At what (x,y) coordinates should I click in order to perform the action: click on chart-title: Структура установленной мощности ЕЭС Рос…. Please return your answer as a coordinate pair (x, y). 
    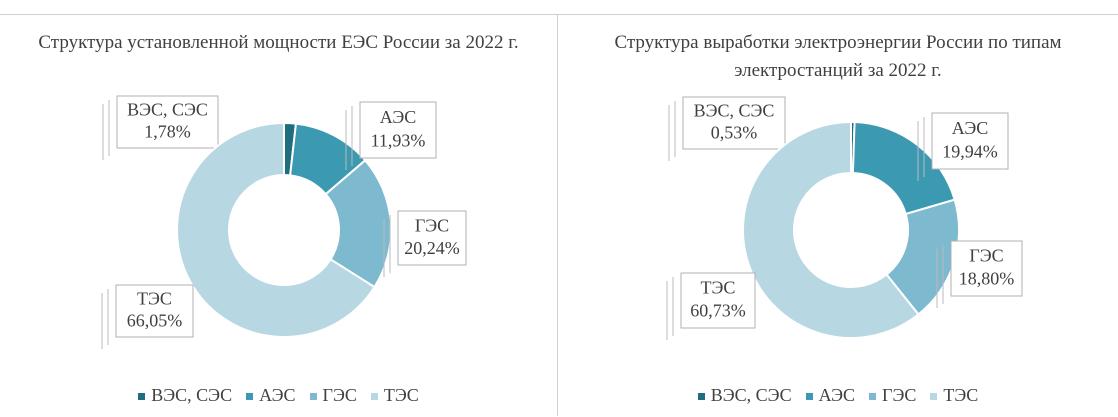
    Looking at the image, I should click on (278, 42).